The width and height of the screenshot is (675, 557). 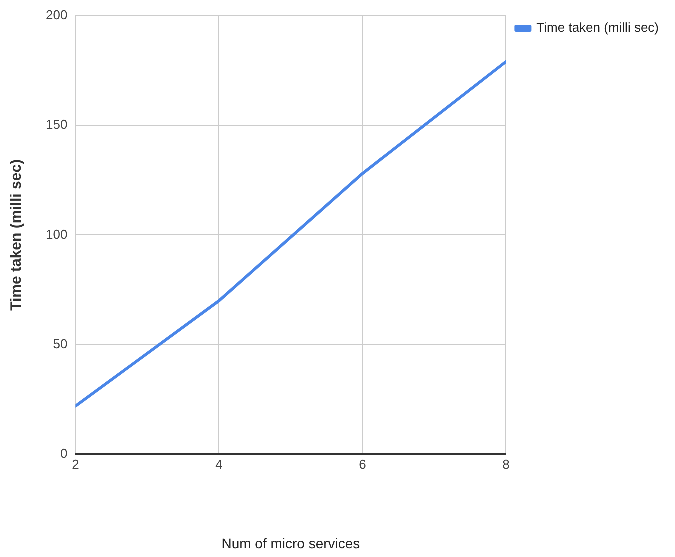 What do you see at coordinates (76, 464) in the screenshot?
I see `x-tick-label: 2` at bounding box center [76, 464].